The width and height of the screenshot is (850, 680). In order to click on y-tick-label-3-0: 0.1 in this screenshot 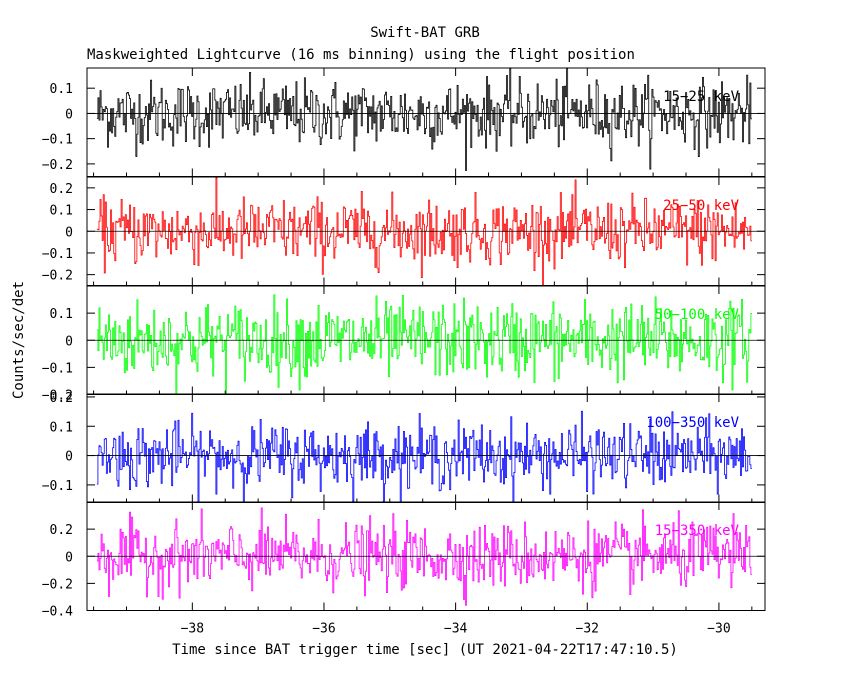, I will do `click(61, 314)`.